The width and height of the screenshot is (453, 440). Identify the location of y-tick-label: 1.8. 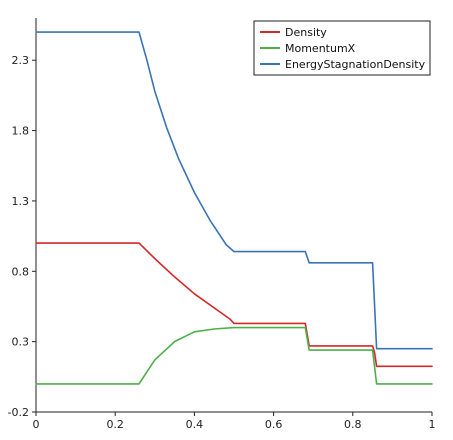
(21, 131).